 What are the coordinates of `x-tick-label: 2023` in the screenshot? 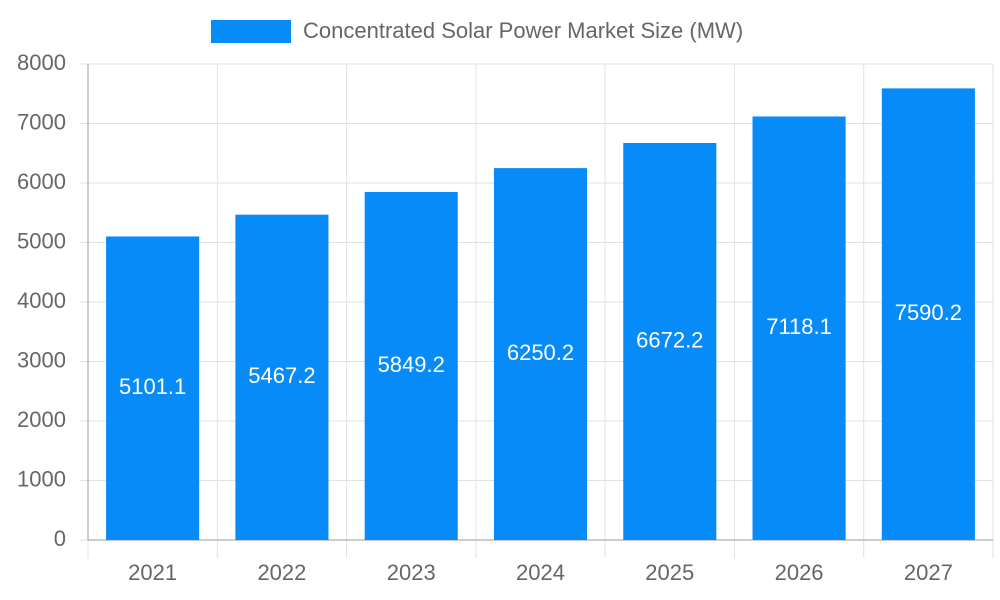 It's located at (411, 572).